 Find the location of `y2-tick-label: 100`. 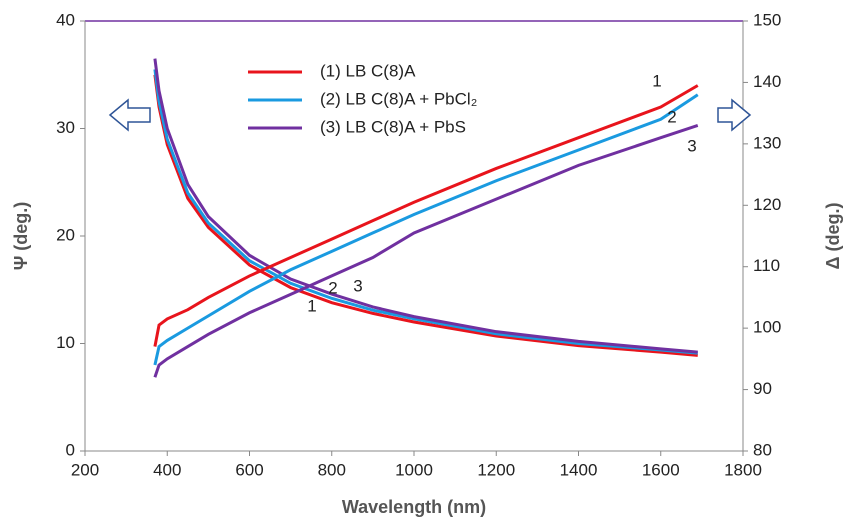

y2-tick-label: 100 is located at coordinates (767, 327).